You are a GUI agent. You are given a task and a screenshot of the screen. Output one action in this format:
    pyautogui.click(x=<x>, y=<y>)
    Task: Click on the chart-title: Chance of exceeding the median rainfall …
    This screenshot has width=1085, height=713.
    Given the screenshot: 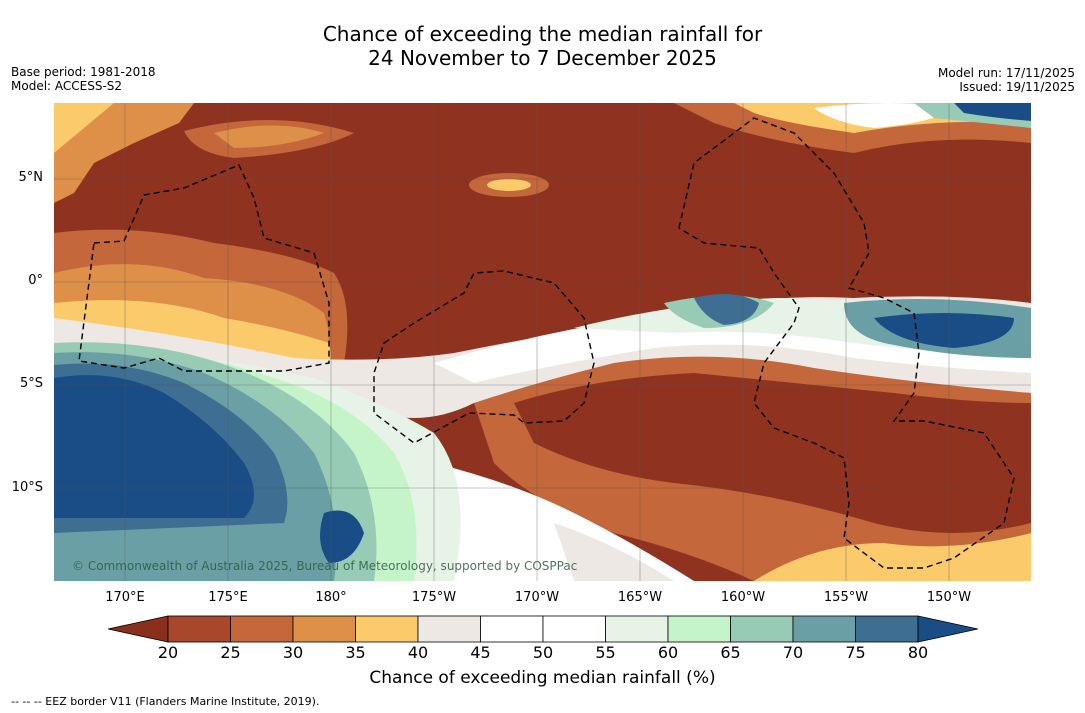 What is the action you would take?
    pyautogui.click(x=542, y=46)
    